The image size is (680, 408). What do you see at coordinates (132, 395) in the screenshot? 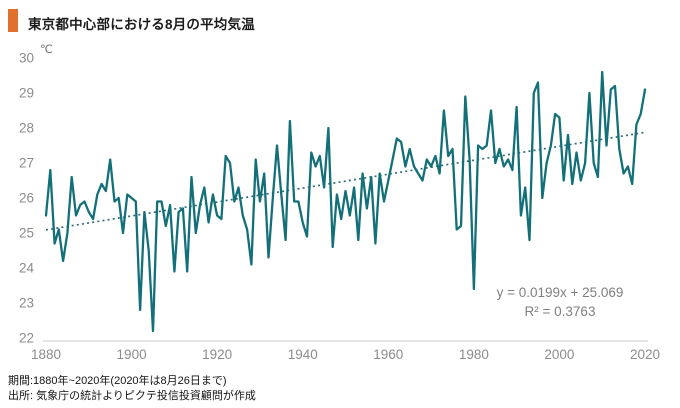
I see `source-line: 出所: 気象庁の統計よりピクテ投信投資顧問が作成` at bounding box center [132, 395].